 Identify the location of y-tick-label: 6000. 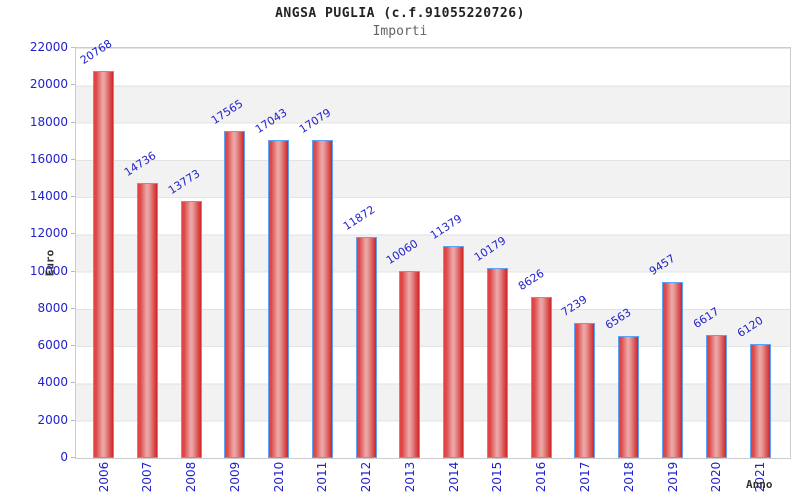
(52, 345).